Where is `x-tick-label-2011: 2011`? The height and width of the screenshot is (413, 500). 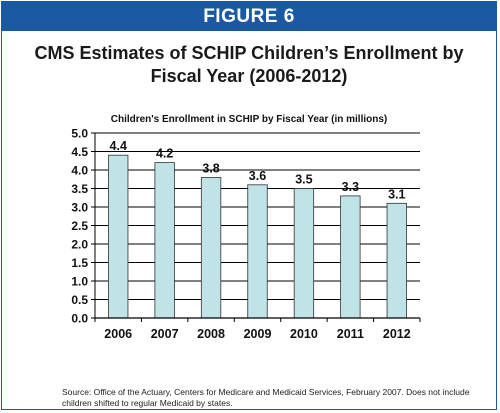
x-tick-label-2011: 2011 is located at coordinates (350, 334).